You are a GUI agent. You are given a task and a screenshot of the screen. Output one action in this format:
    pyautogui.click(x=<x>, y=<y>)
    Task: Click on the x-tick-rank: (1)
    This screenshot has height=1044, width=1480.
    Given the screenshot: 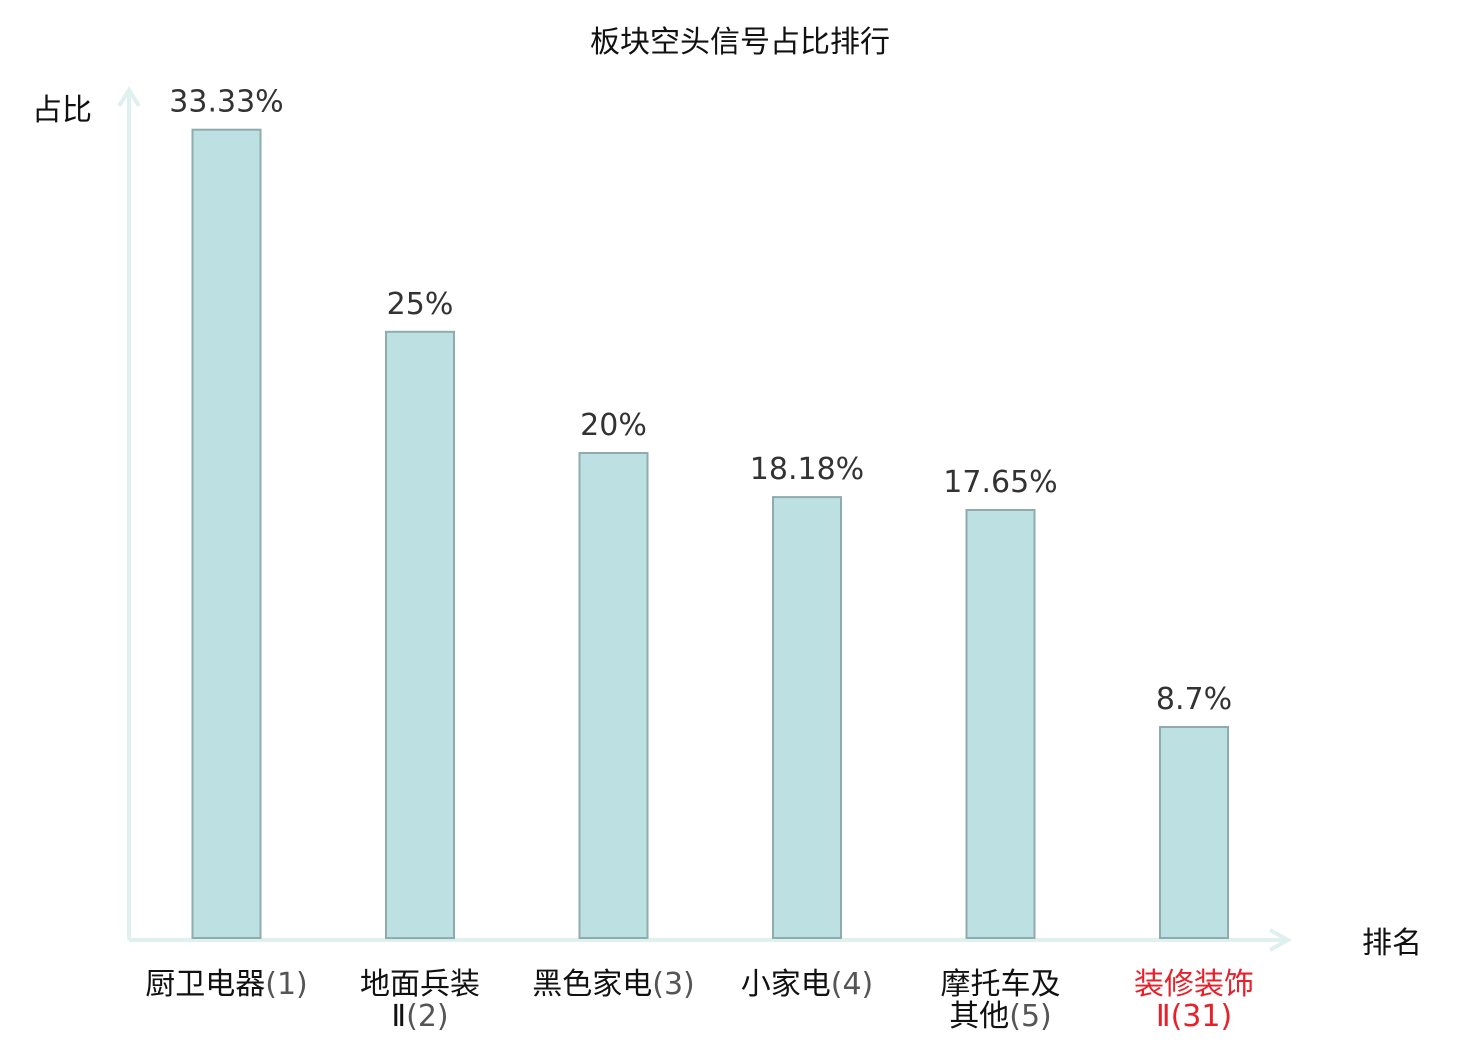 What is the action you would take?
    pyautogui.click(x=286, y=984)
    